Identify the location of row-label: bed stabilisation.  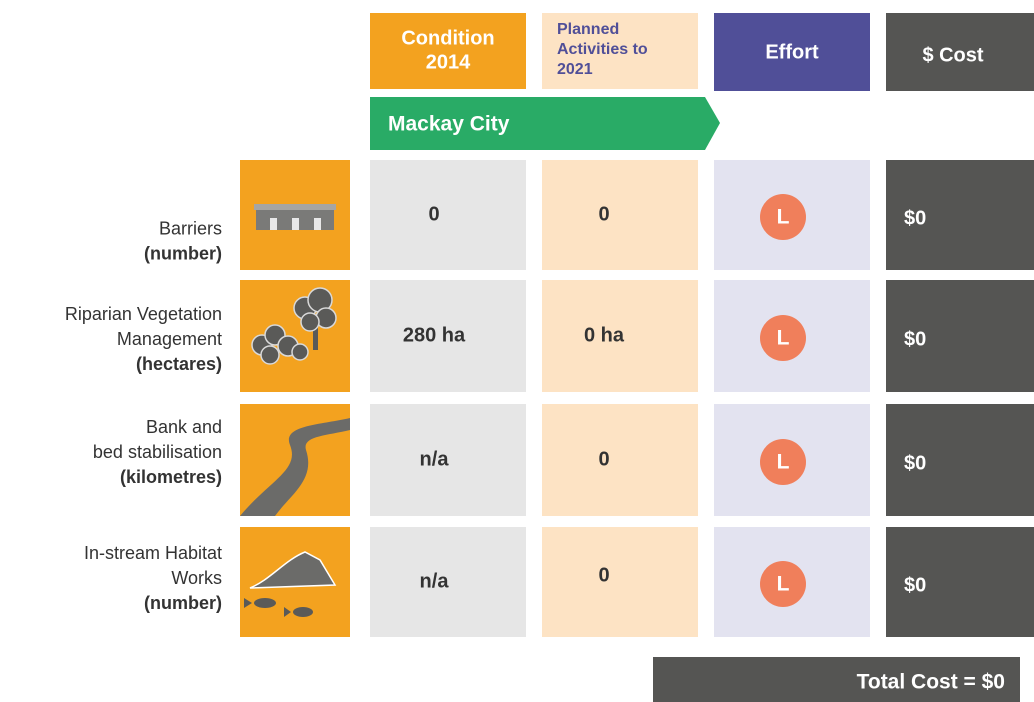
(157, 452).